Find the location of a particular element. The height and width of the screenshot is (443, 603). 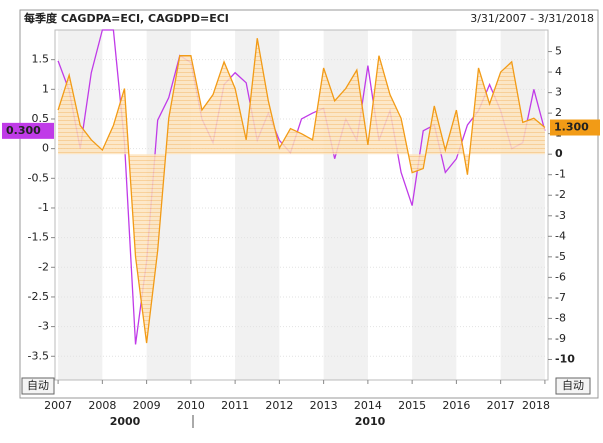

y-tick-label: -3 is located at coordinates (43, 326).